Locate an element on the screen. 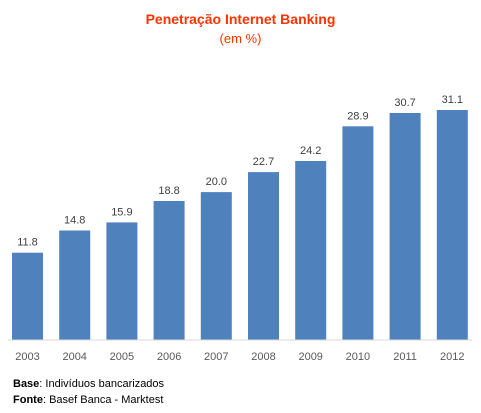  bar-2008 is located at coordinates (263, 256).